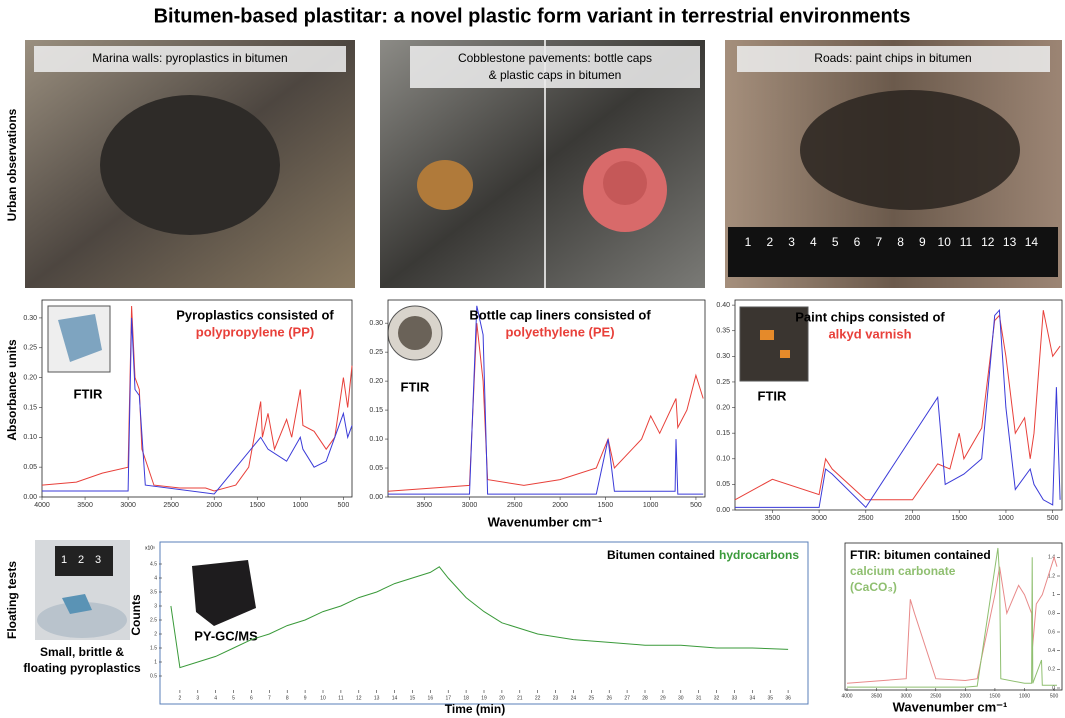 The image size is (1065, 718). I want to click on caption: Paint chips consisted of, so click(870, 316).